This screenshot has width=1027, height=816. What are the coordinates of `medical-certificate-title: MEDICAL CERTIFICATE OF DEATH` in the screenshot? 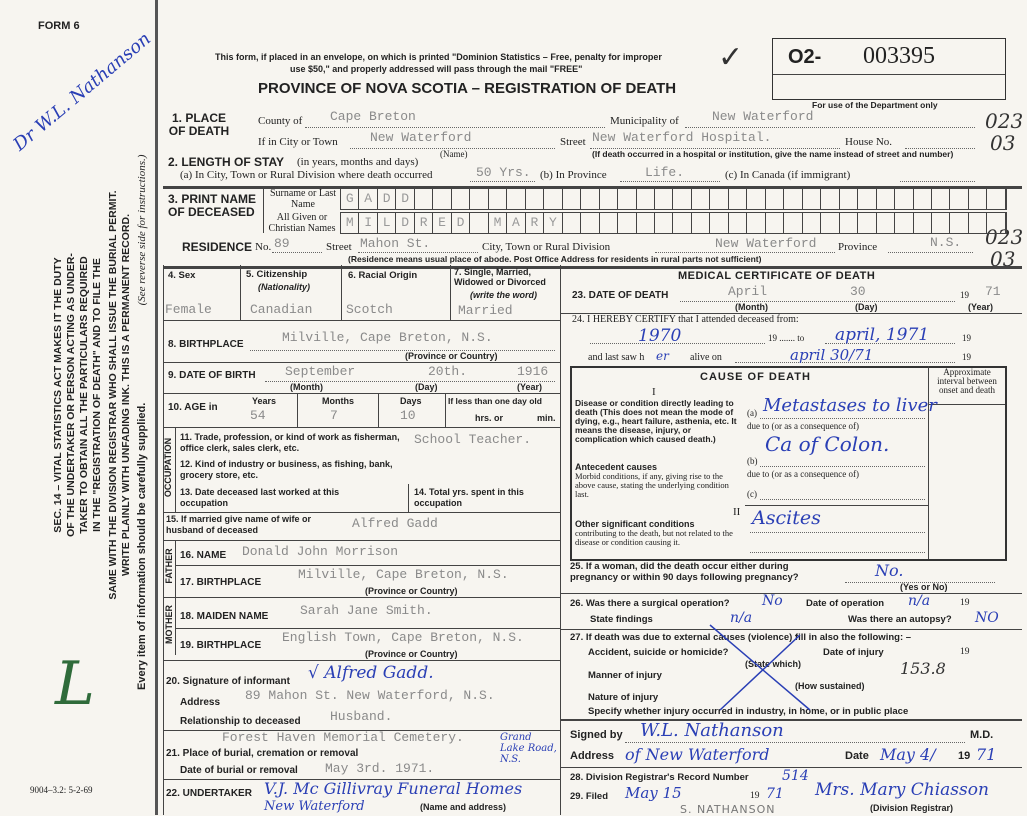 It's located at (777, 276).